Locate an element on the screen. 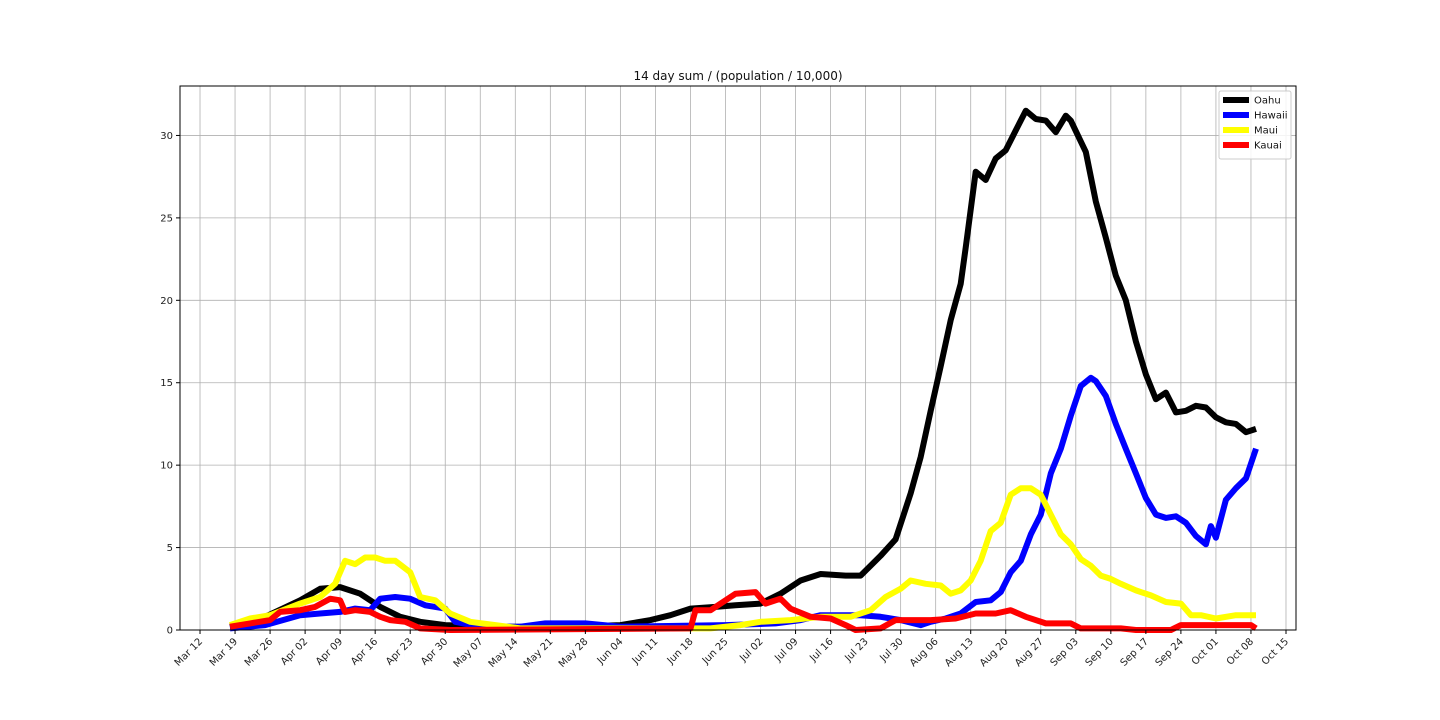 This screenshot has height=720, width=1440. y-tick-label: 20 is located at coordinates (166, 301).